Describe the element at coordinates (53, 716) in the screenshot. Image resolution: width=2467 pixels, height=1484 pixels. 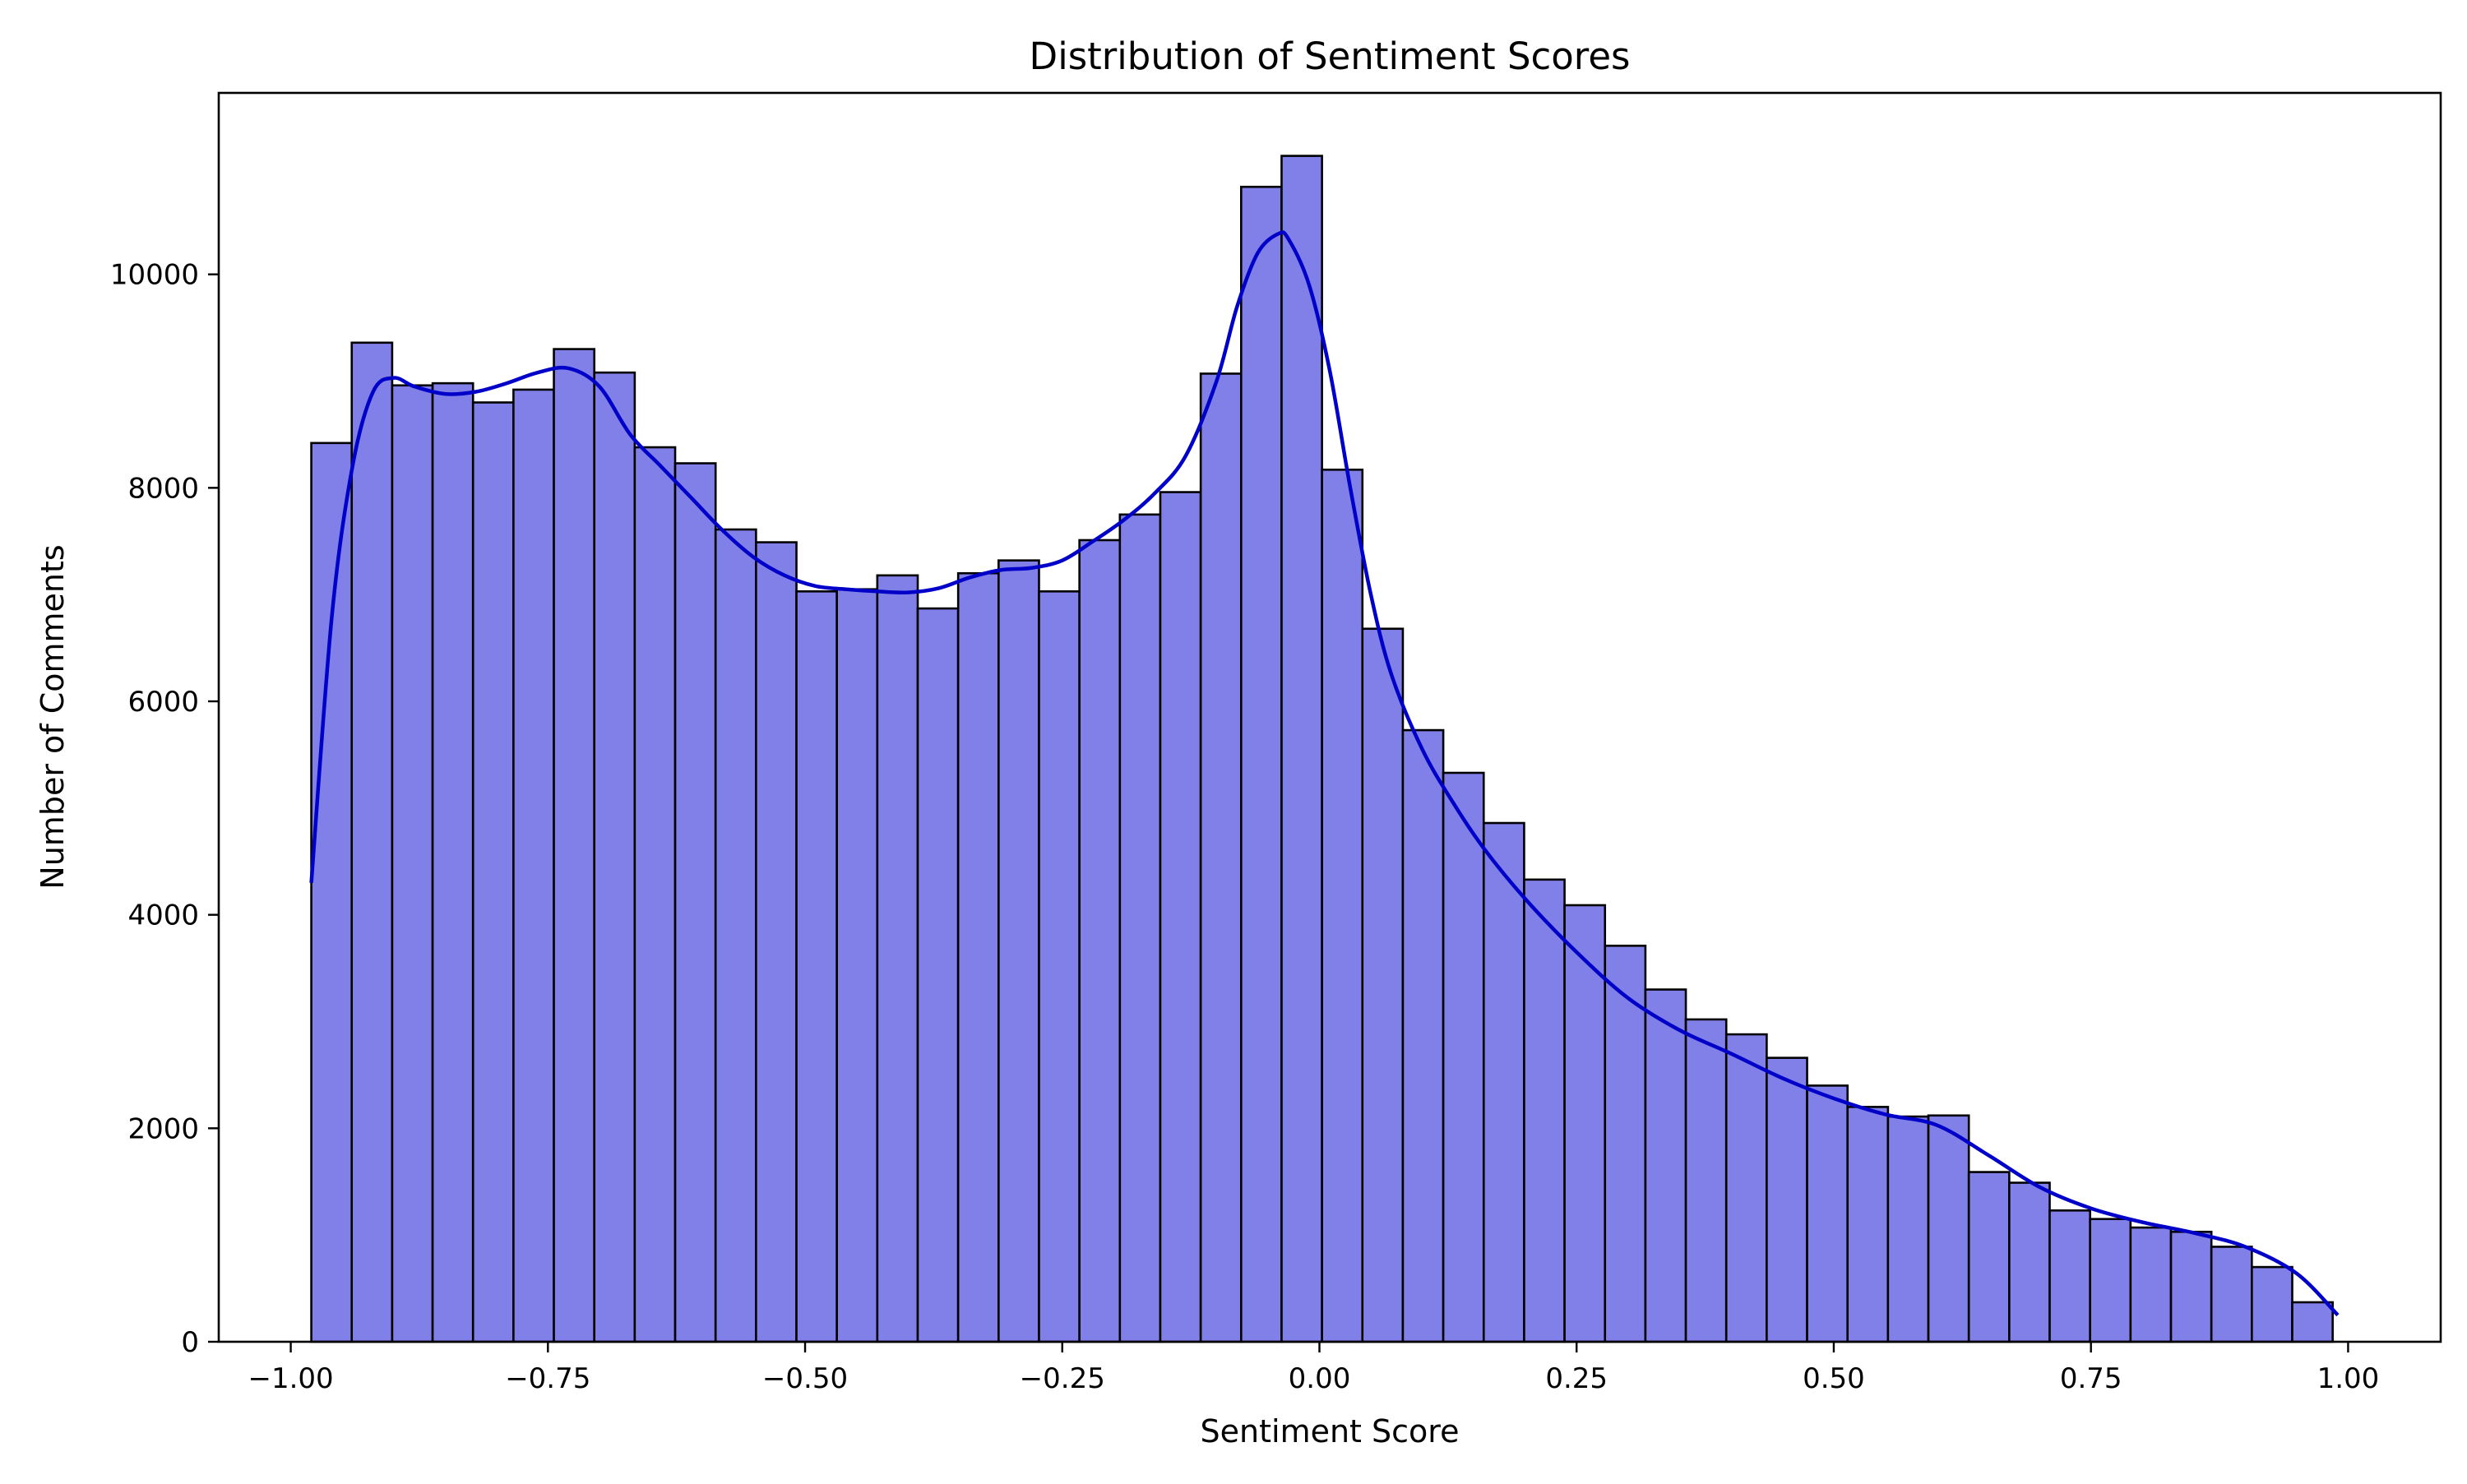
I see `y-axis-label: Number of Comments` at that location.